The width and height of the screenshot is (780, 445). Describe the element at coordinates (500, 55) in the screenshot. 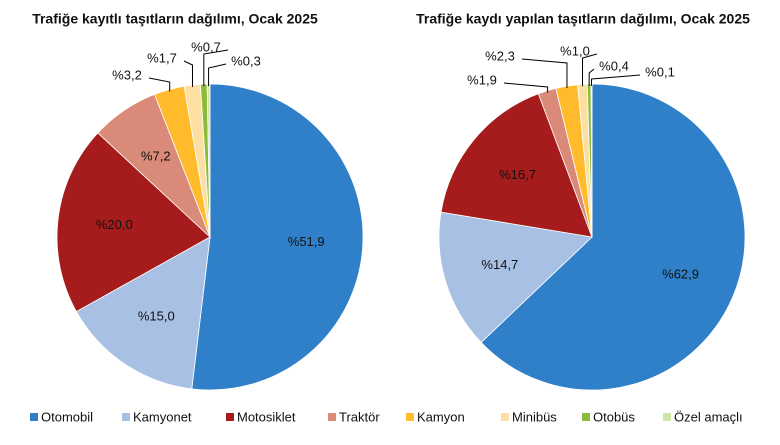

I see `data-label: %2,3` at that location.